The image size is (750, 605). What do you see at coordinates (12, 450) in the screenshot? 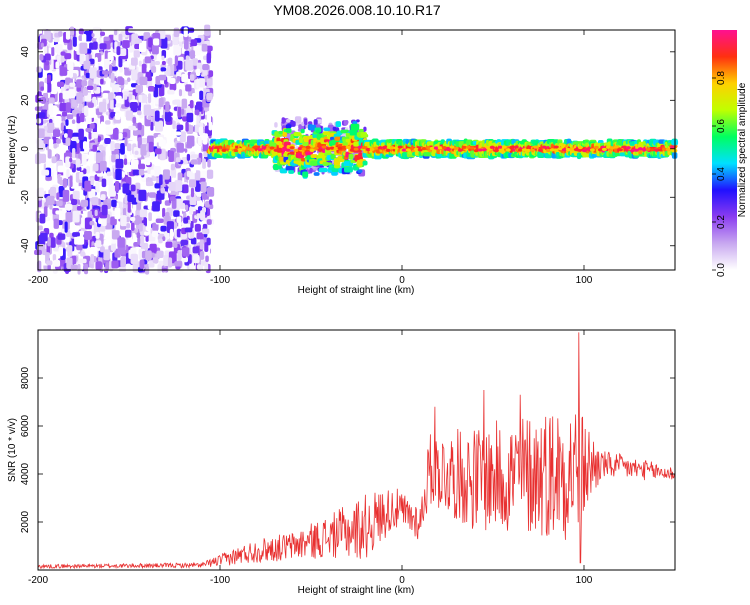
I see `snr-y-label: SNR (10 * v/v)` at bounding box center [12, 450].